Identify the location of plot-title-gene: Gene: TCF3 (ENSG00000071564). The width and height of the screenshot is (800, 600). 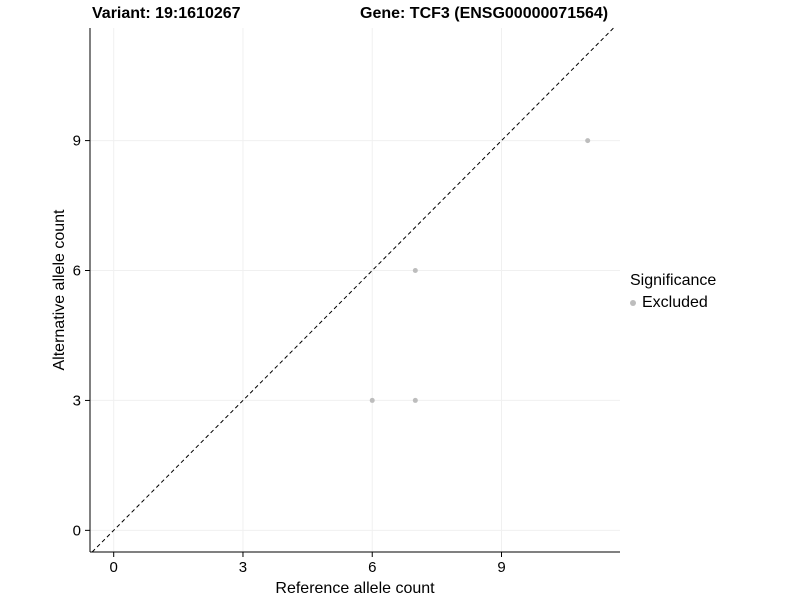
(484, 13).